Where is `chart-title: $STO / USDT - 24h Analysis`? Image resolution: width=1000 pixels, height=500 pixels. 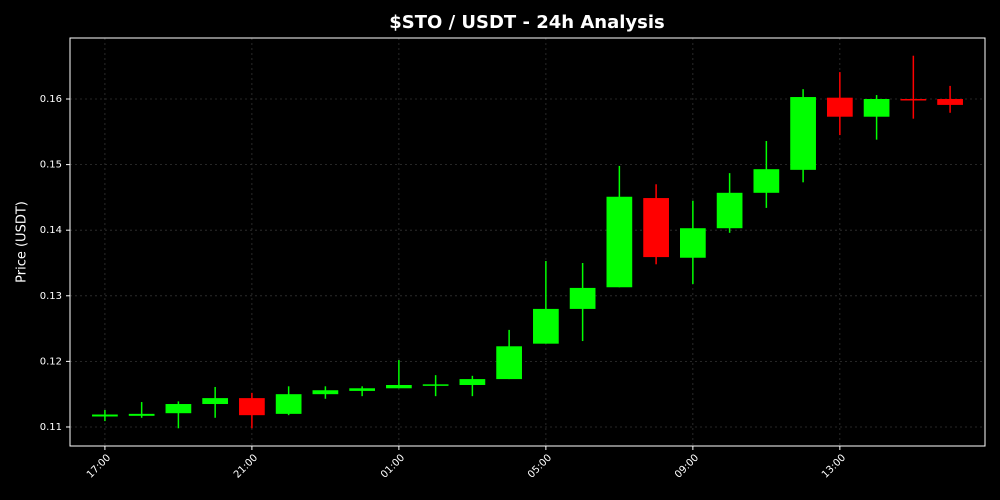
chart-title: $STO / USDT - 24h Analysis is located at coordinates (527, 22).